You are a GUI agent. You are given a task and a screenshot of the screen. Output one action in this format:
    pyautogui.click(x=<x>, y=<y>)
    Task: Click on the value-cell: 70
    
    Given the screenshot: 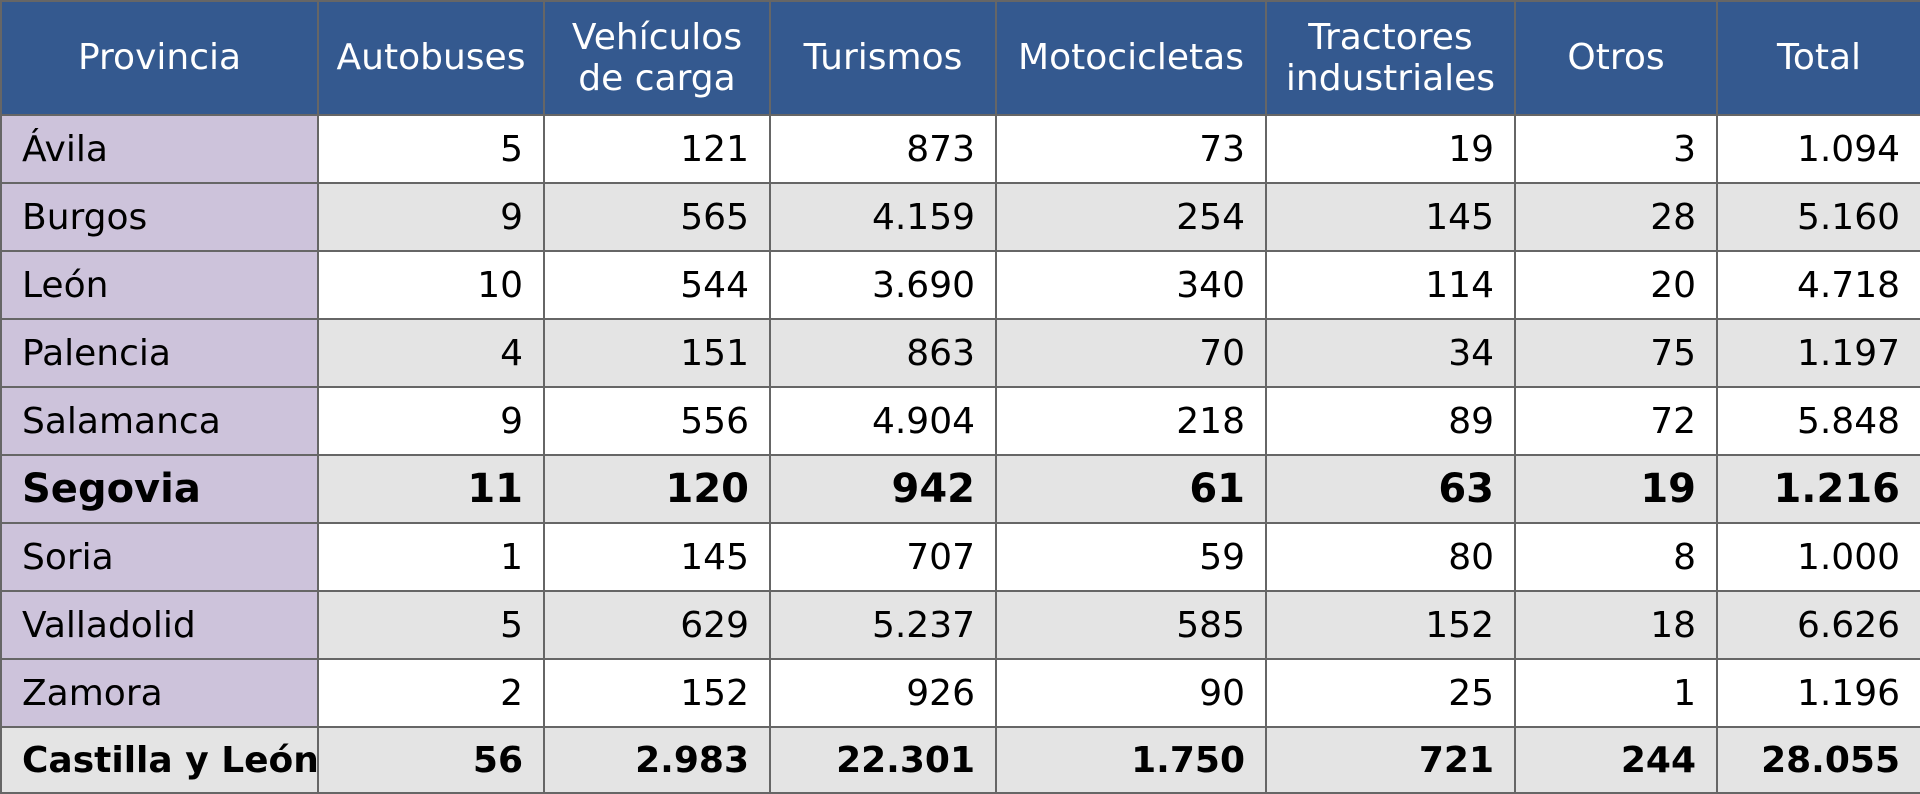 What is the action you would take?
    pyautogui.click(x=1131, y=353)
    